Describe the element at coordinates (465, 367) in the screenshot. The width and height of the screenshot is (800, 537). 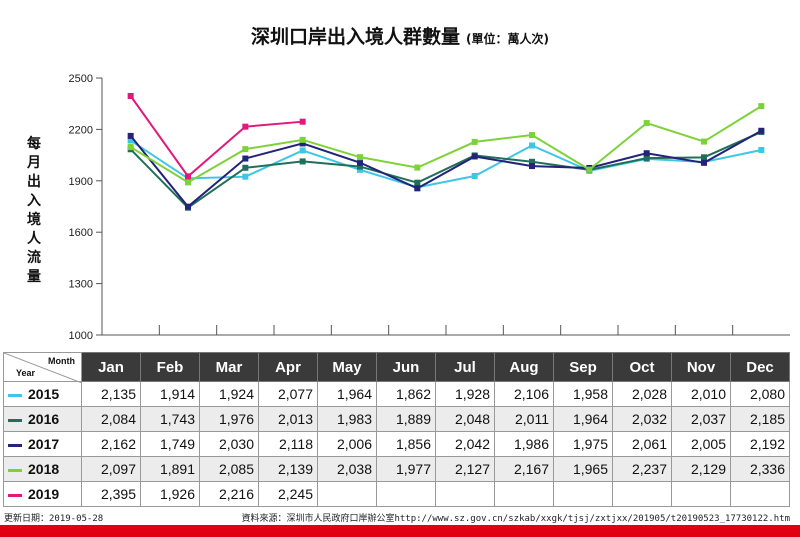
I see `month-header: Jul` at that location.